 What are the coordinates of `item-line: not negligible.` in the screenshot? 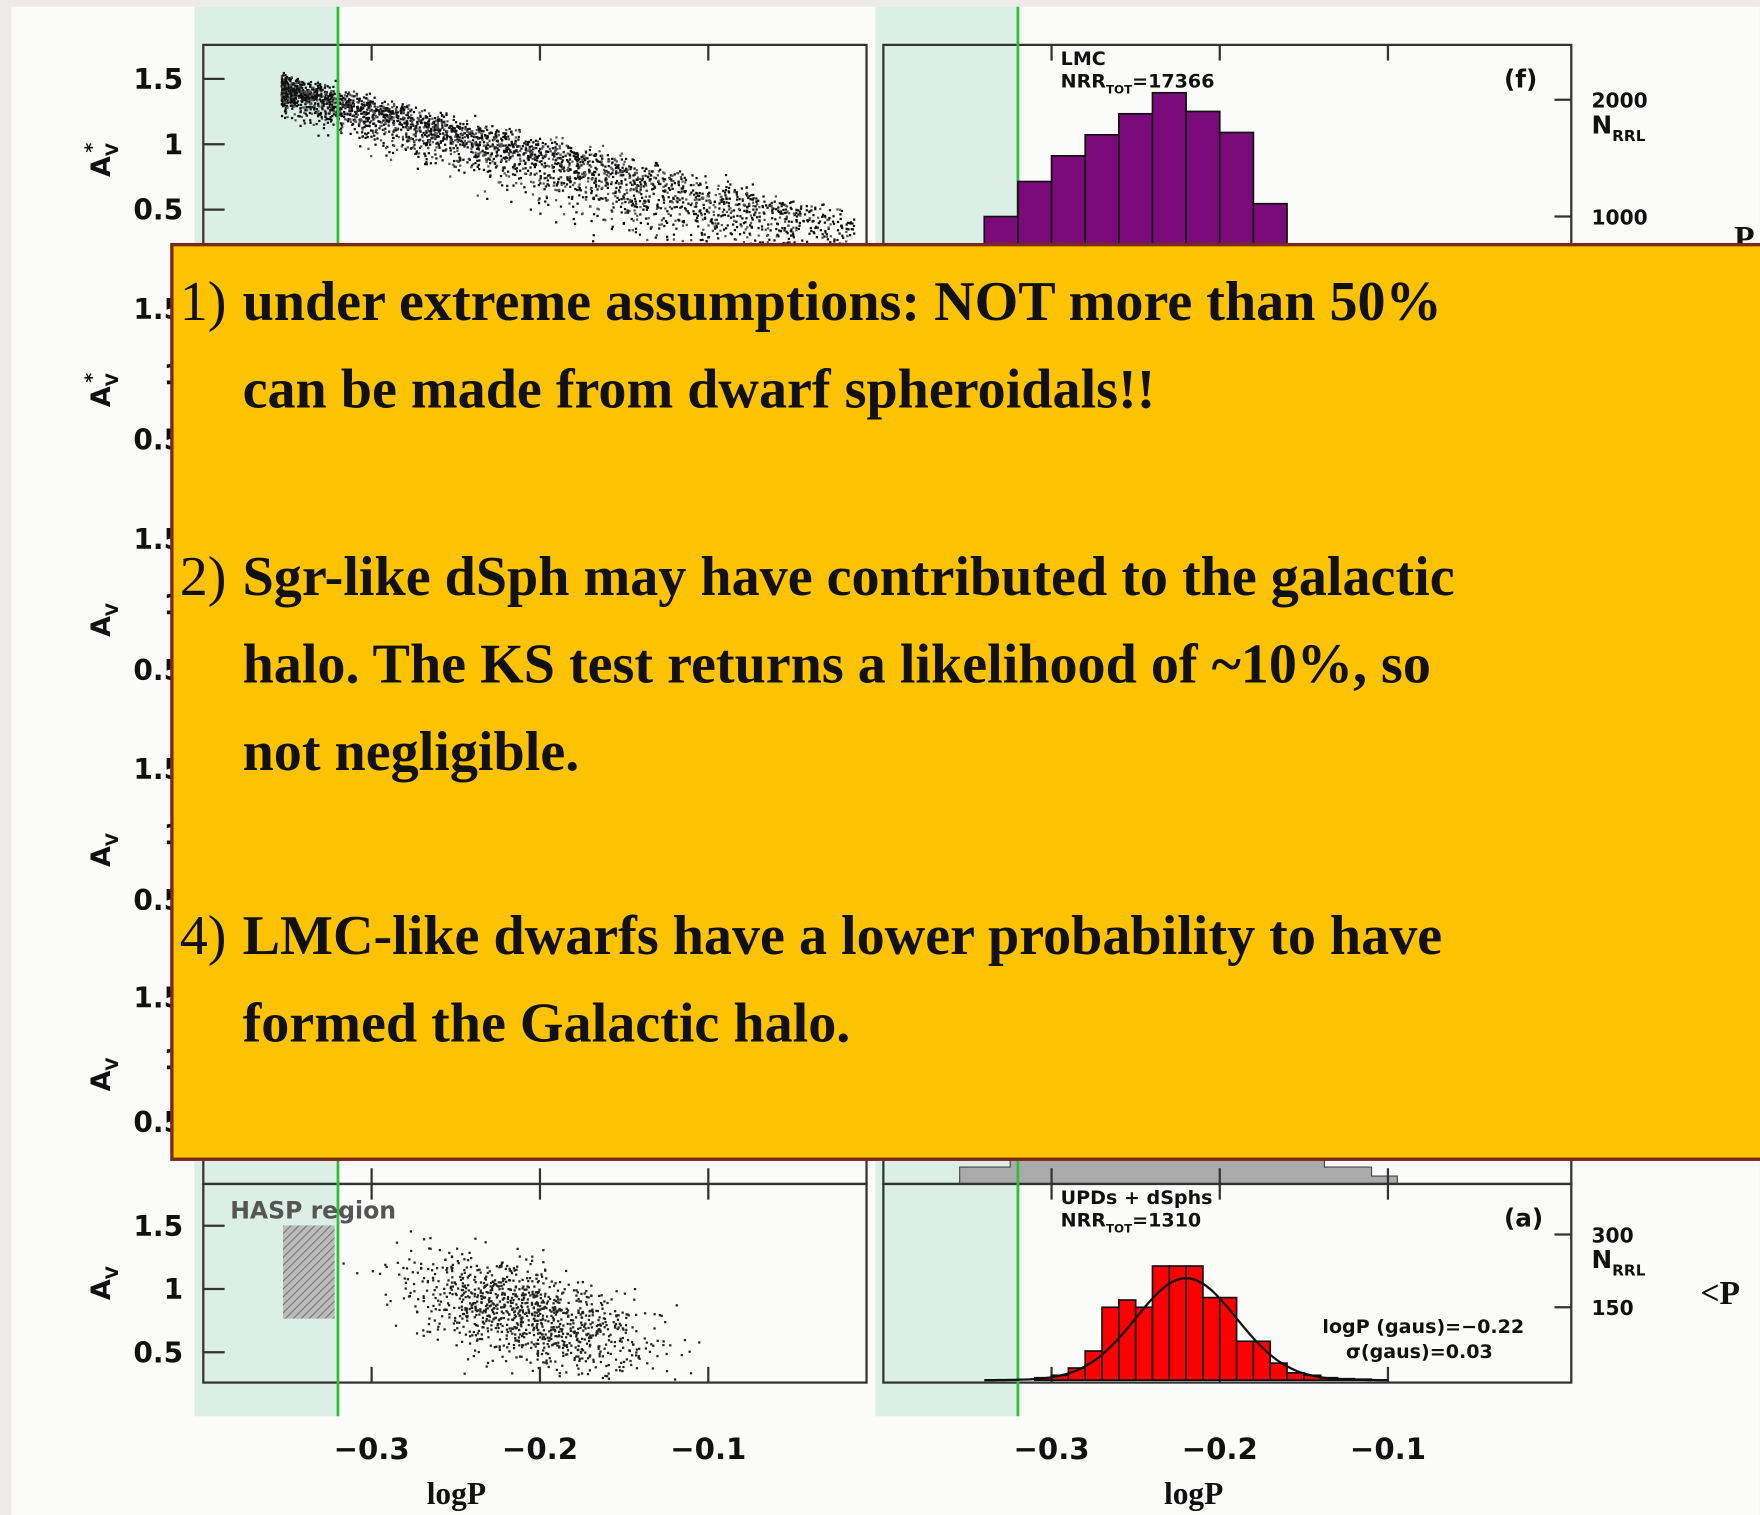 It's located at (411, 752).